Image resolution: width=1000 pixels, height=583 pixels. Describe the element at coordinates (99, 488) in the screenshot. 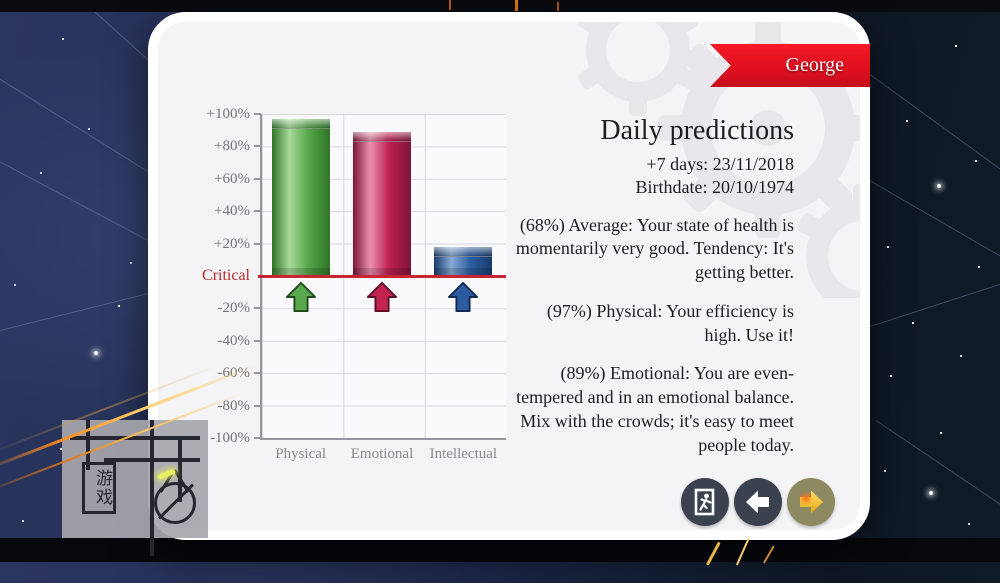

I see `watermark-text-box: 游戏` at that location.